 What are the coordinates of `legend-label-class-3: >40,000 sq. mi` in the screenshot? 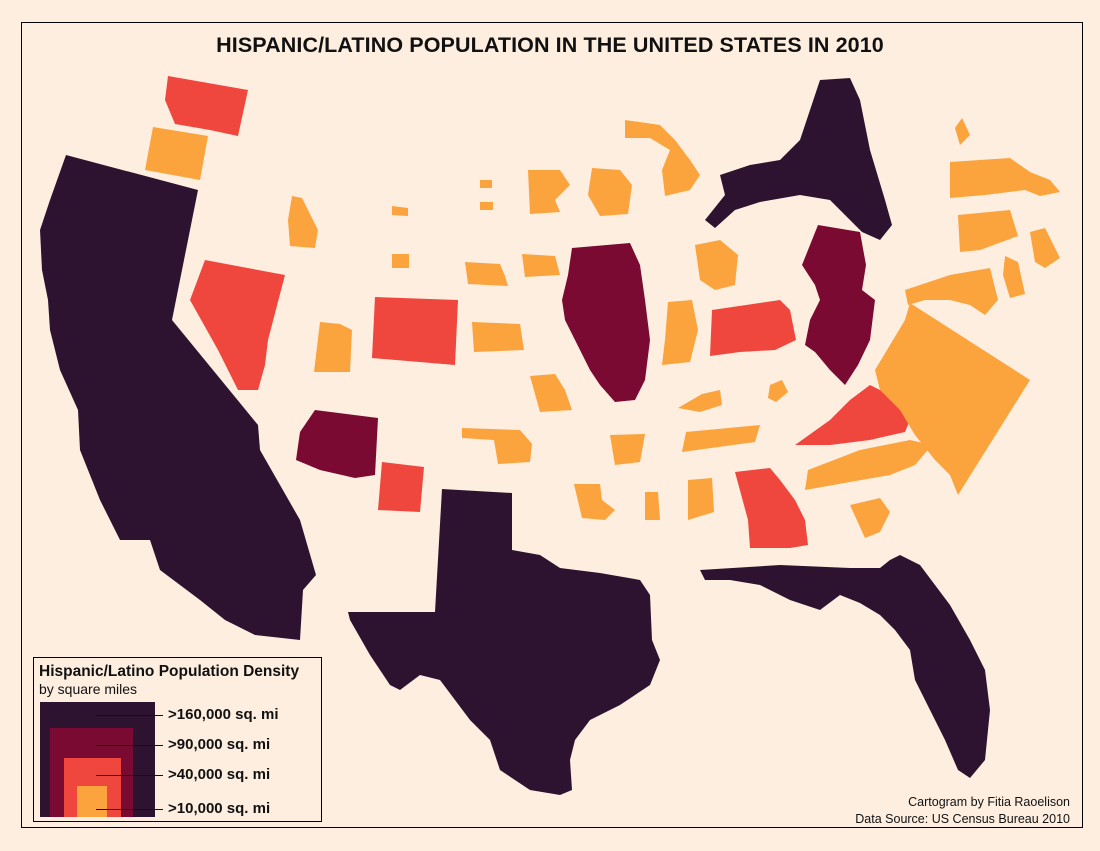 It's located at (219, 774).